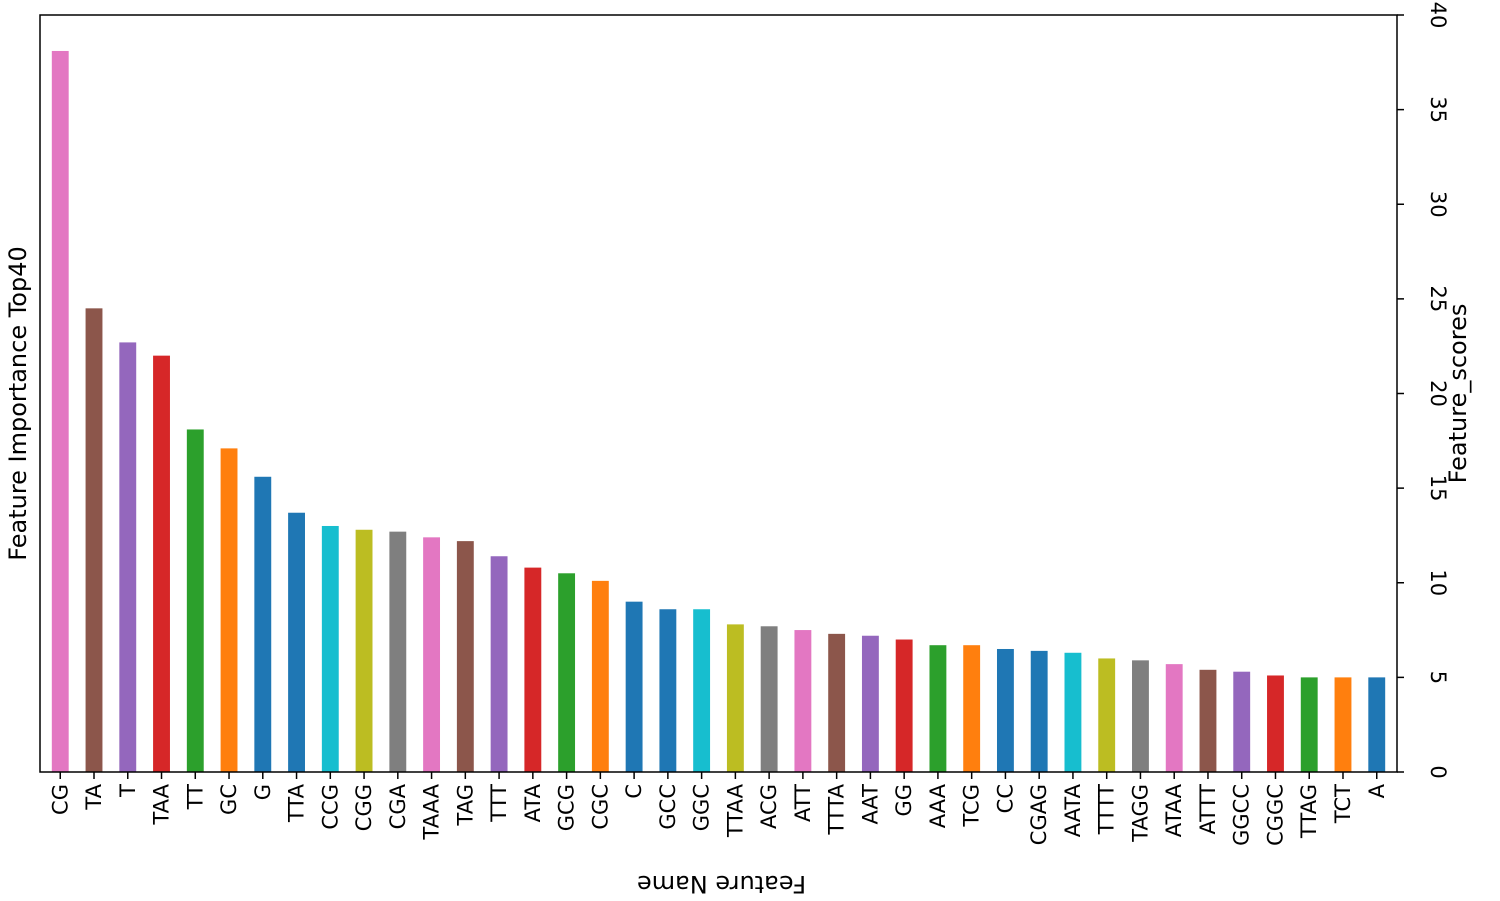  What do you see at coordinates (1438, 393) in the screenshot?
I see `y-tick-label: 20` at bounding box center [1438, 393].